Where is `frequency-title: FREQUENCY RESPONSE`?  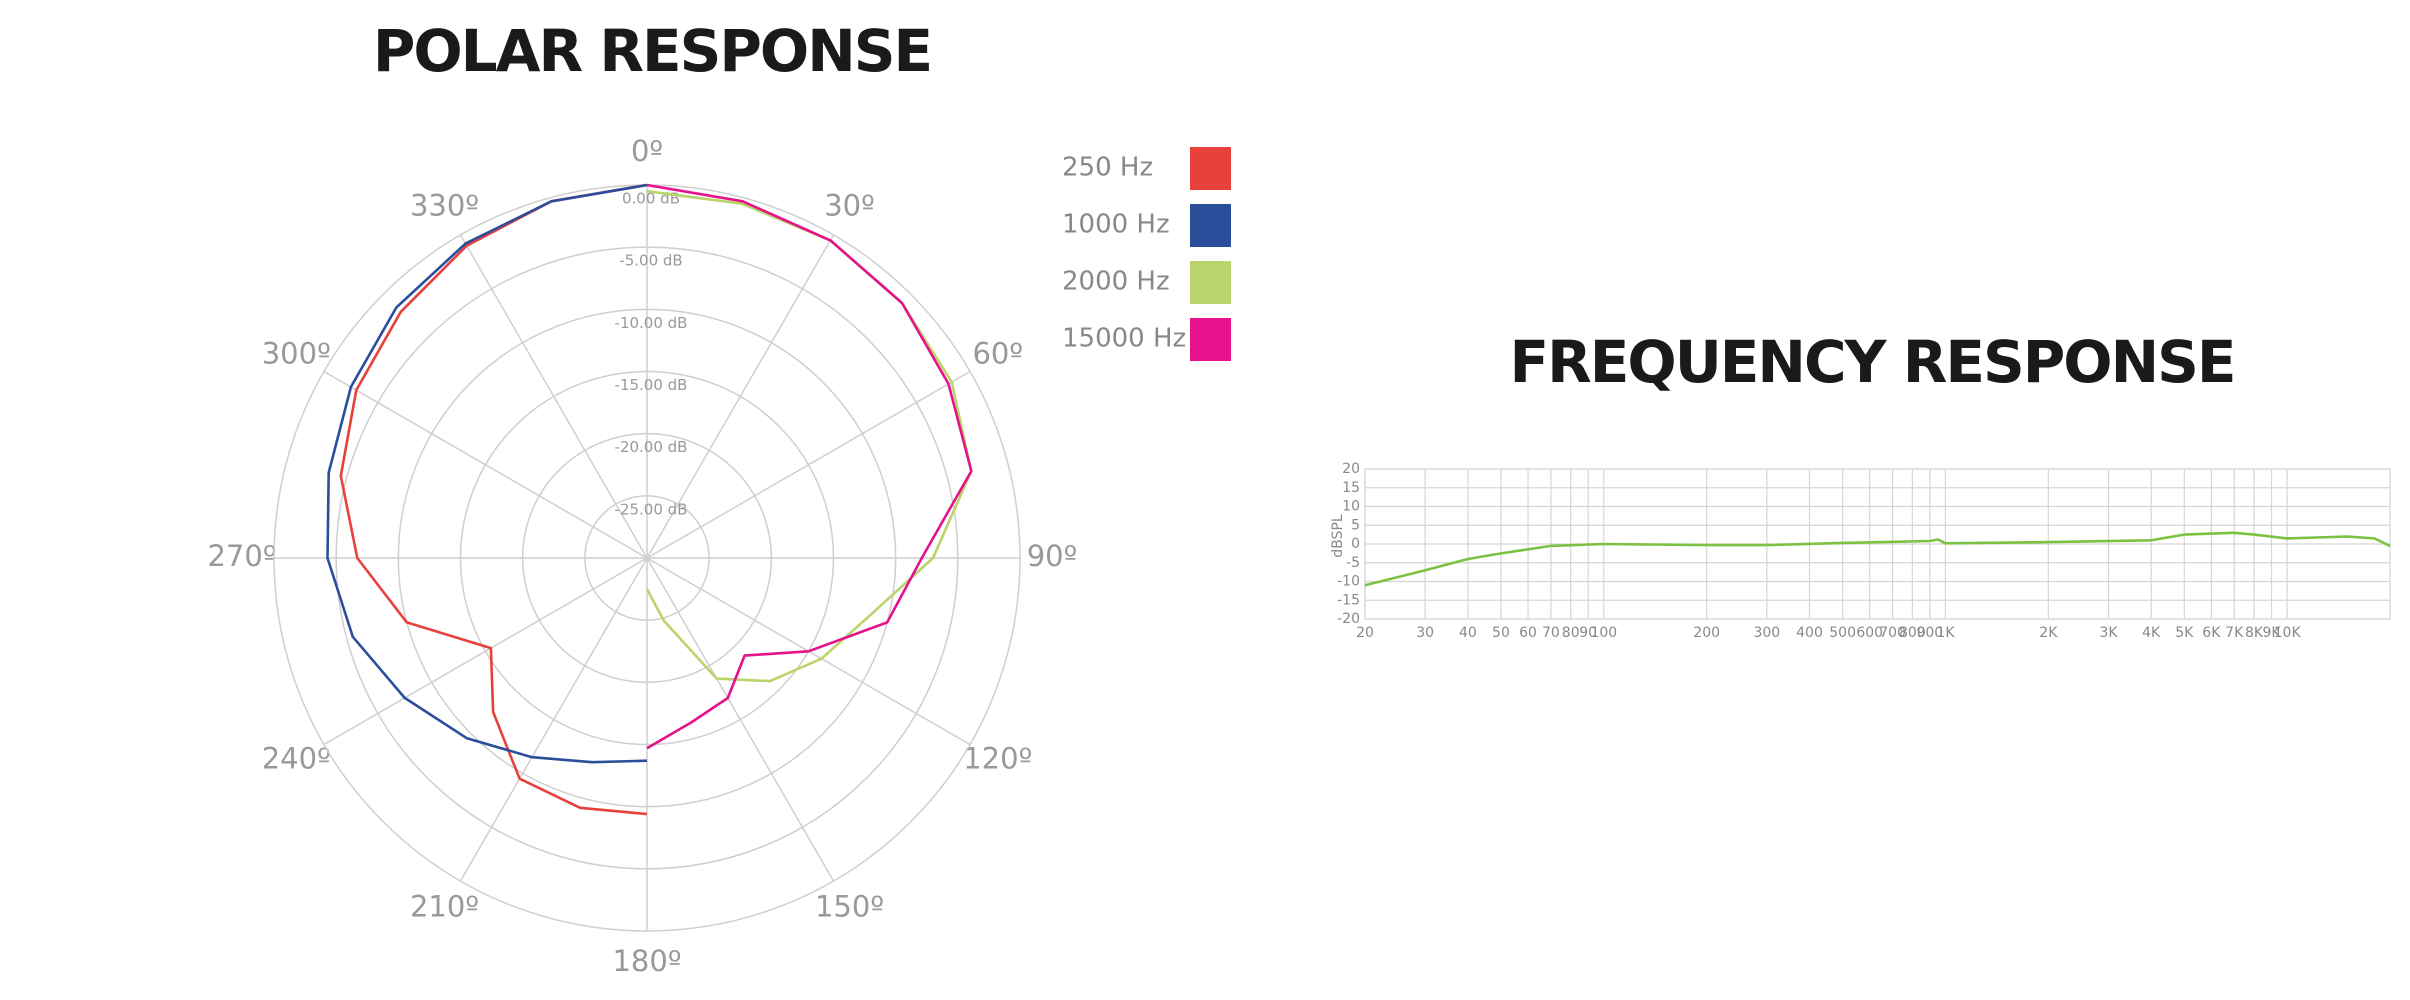 frequency-title: FREQUENCY RESPONSE is located at coordinates (1871, 362).